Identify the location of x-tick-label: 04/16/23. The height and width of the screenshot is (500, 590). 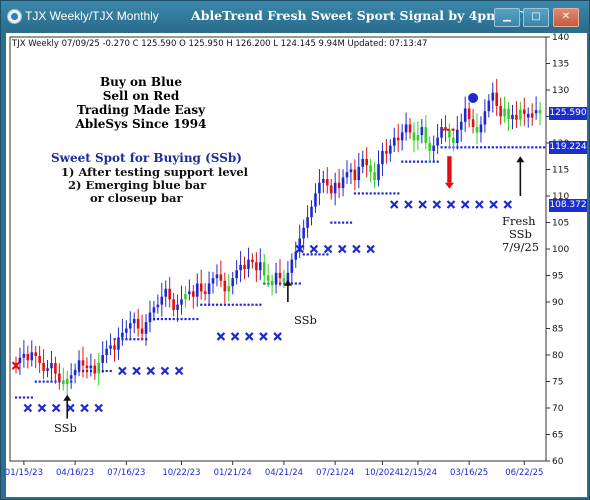
(75, 473).